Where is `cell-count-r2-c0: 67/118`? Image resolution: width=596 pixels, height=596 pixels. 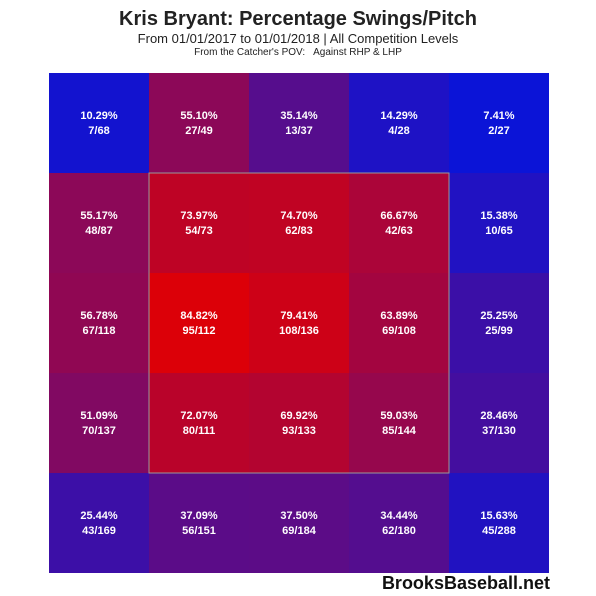
cell-count-r2-c0: 67/118 is located at coordinates (98, 331).